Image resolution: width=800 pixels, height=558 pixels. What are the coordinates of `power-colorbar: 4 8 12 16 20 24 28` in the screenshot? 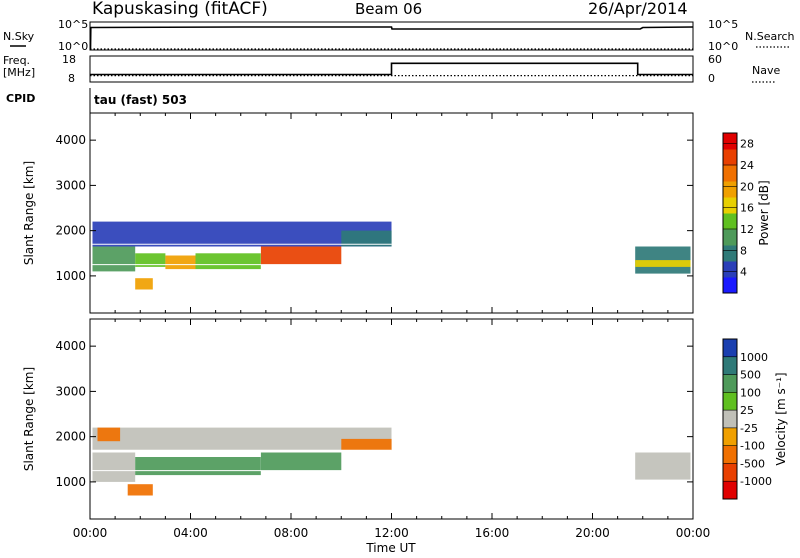 It's located at (738, 213).